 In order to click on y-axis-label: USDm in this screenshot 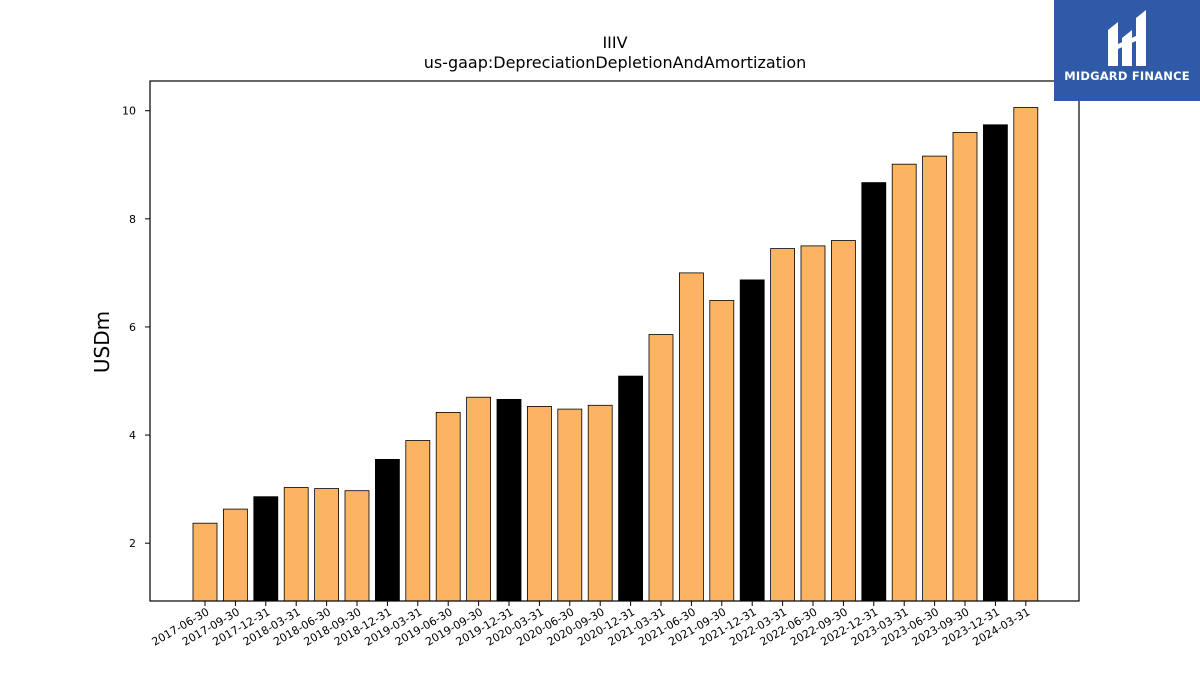, I will do `click(102, 342)`.